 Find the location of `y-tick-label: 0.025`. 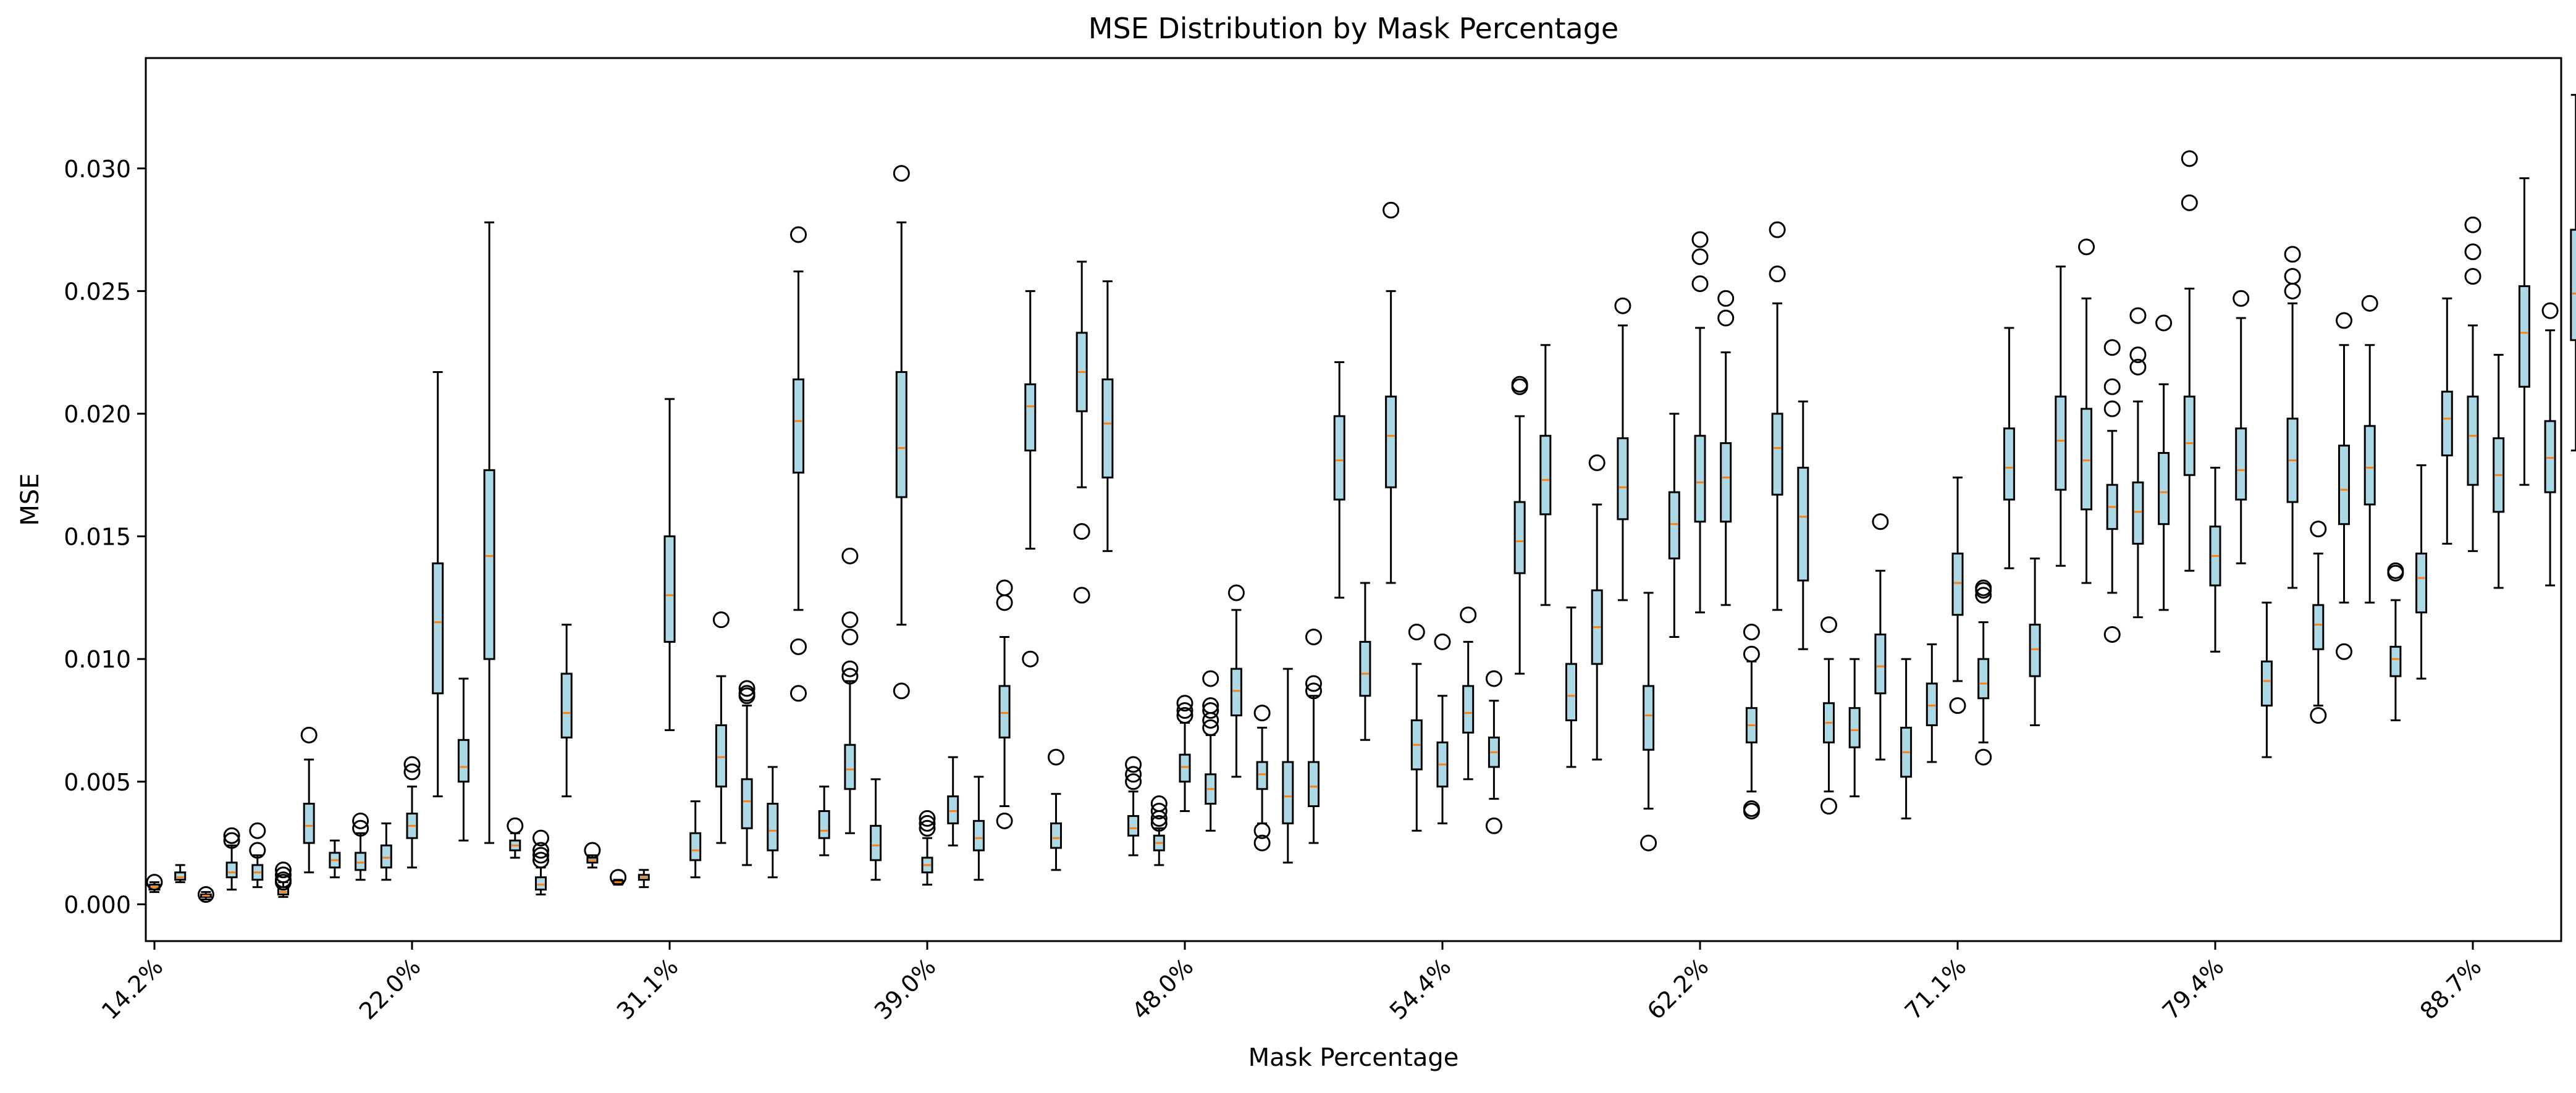

y-tick-label: 0.025 is located at coordinates (97, 291).